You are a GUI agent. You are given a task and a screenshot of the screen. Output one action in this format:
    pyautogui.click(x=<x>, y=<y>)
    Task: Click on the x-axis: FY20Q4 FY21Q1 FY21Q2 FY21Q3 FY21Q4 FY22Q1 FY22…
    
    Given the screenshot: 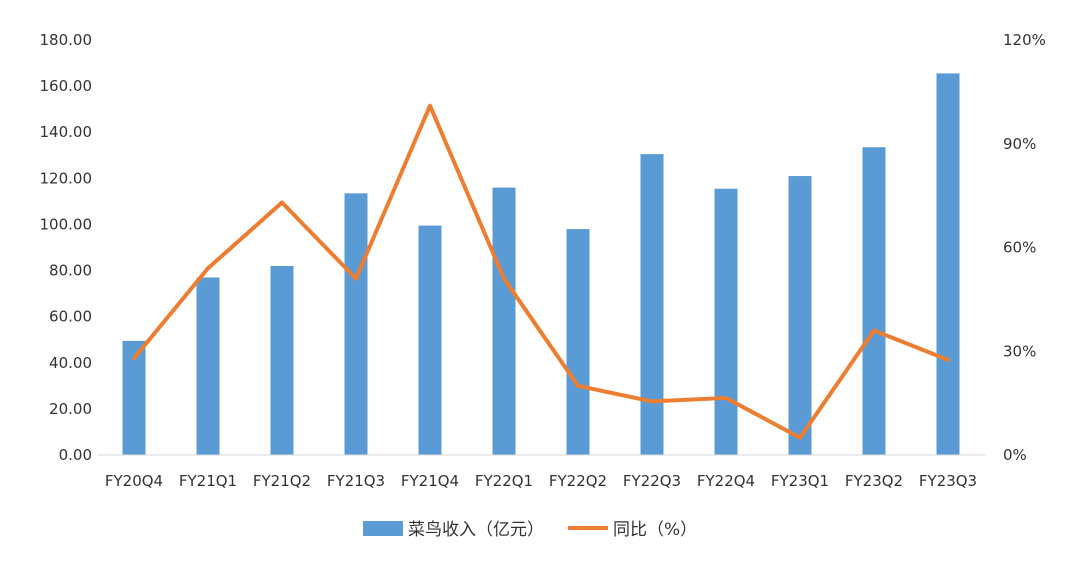 What is the action you would take?
    pyautogui.click(x=541, y=481)
    